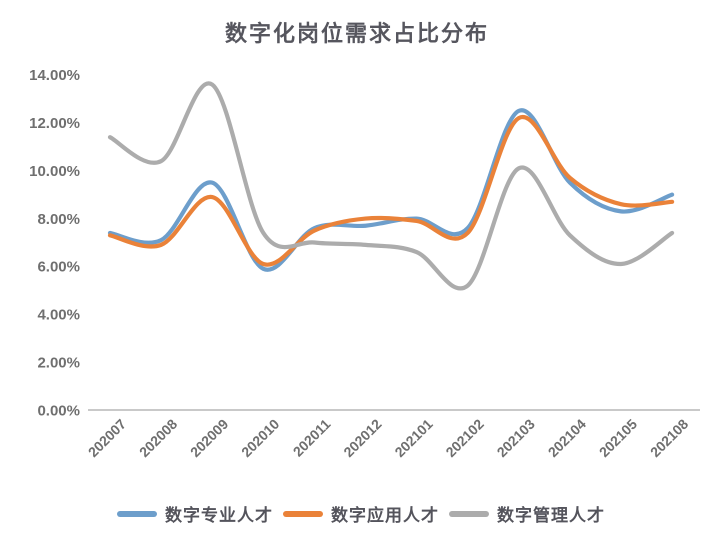 The width and height of the screenshot is (722, 544). I want to click on x-tick-label: 202103, so click(516, 438).